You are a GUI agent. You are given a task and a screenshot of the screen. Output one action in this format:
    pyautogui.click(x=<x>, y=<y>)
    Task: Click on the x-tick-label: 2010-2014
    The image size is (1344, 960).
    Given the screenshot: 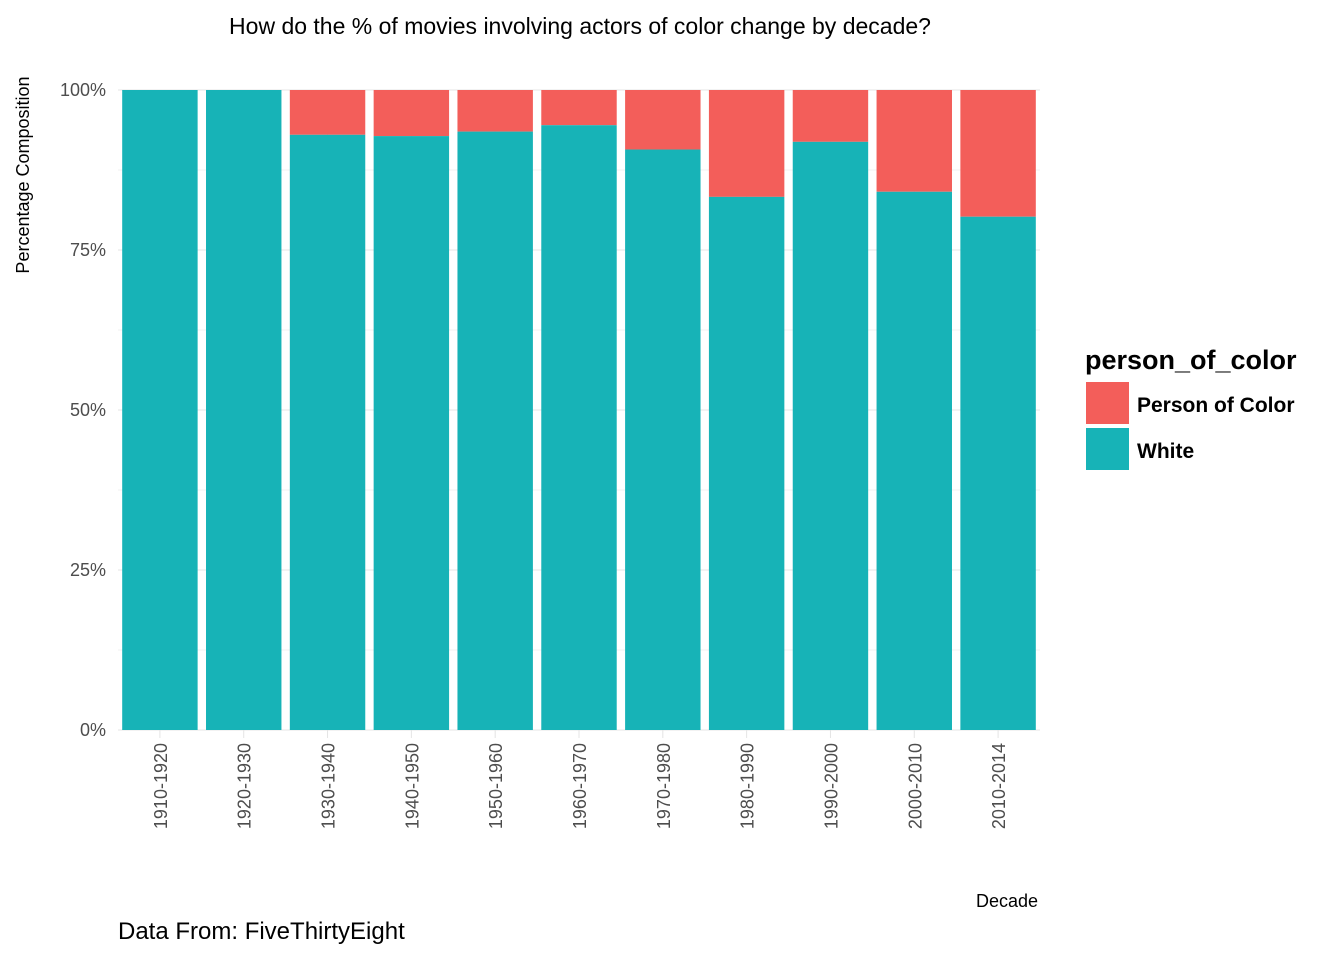 What is the action you would take?
    pyautogui.click(x=999, y=786)
    